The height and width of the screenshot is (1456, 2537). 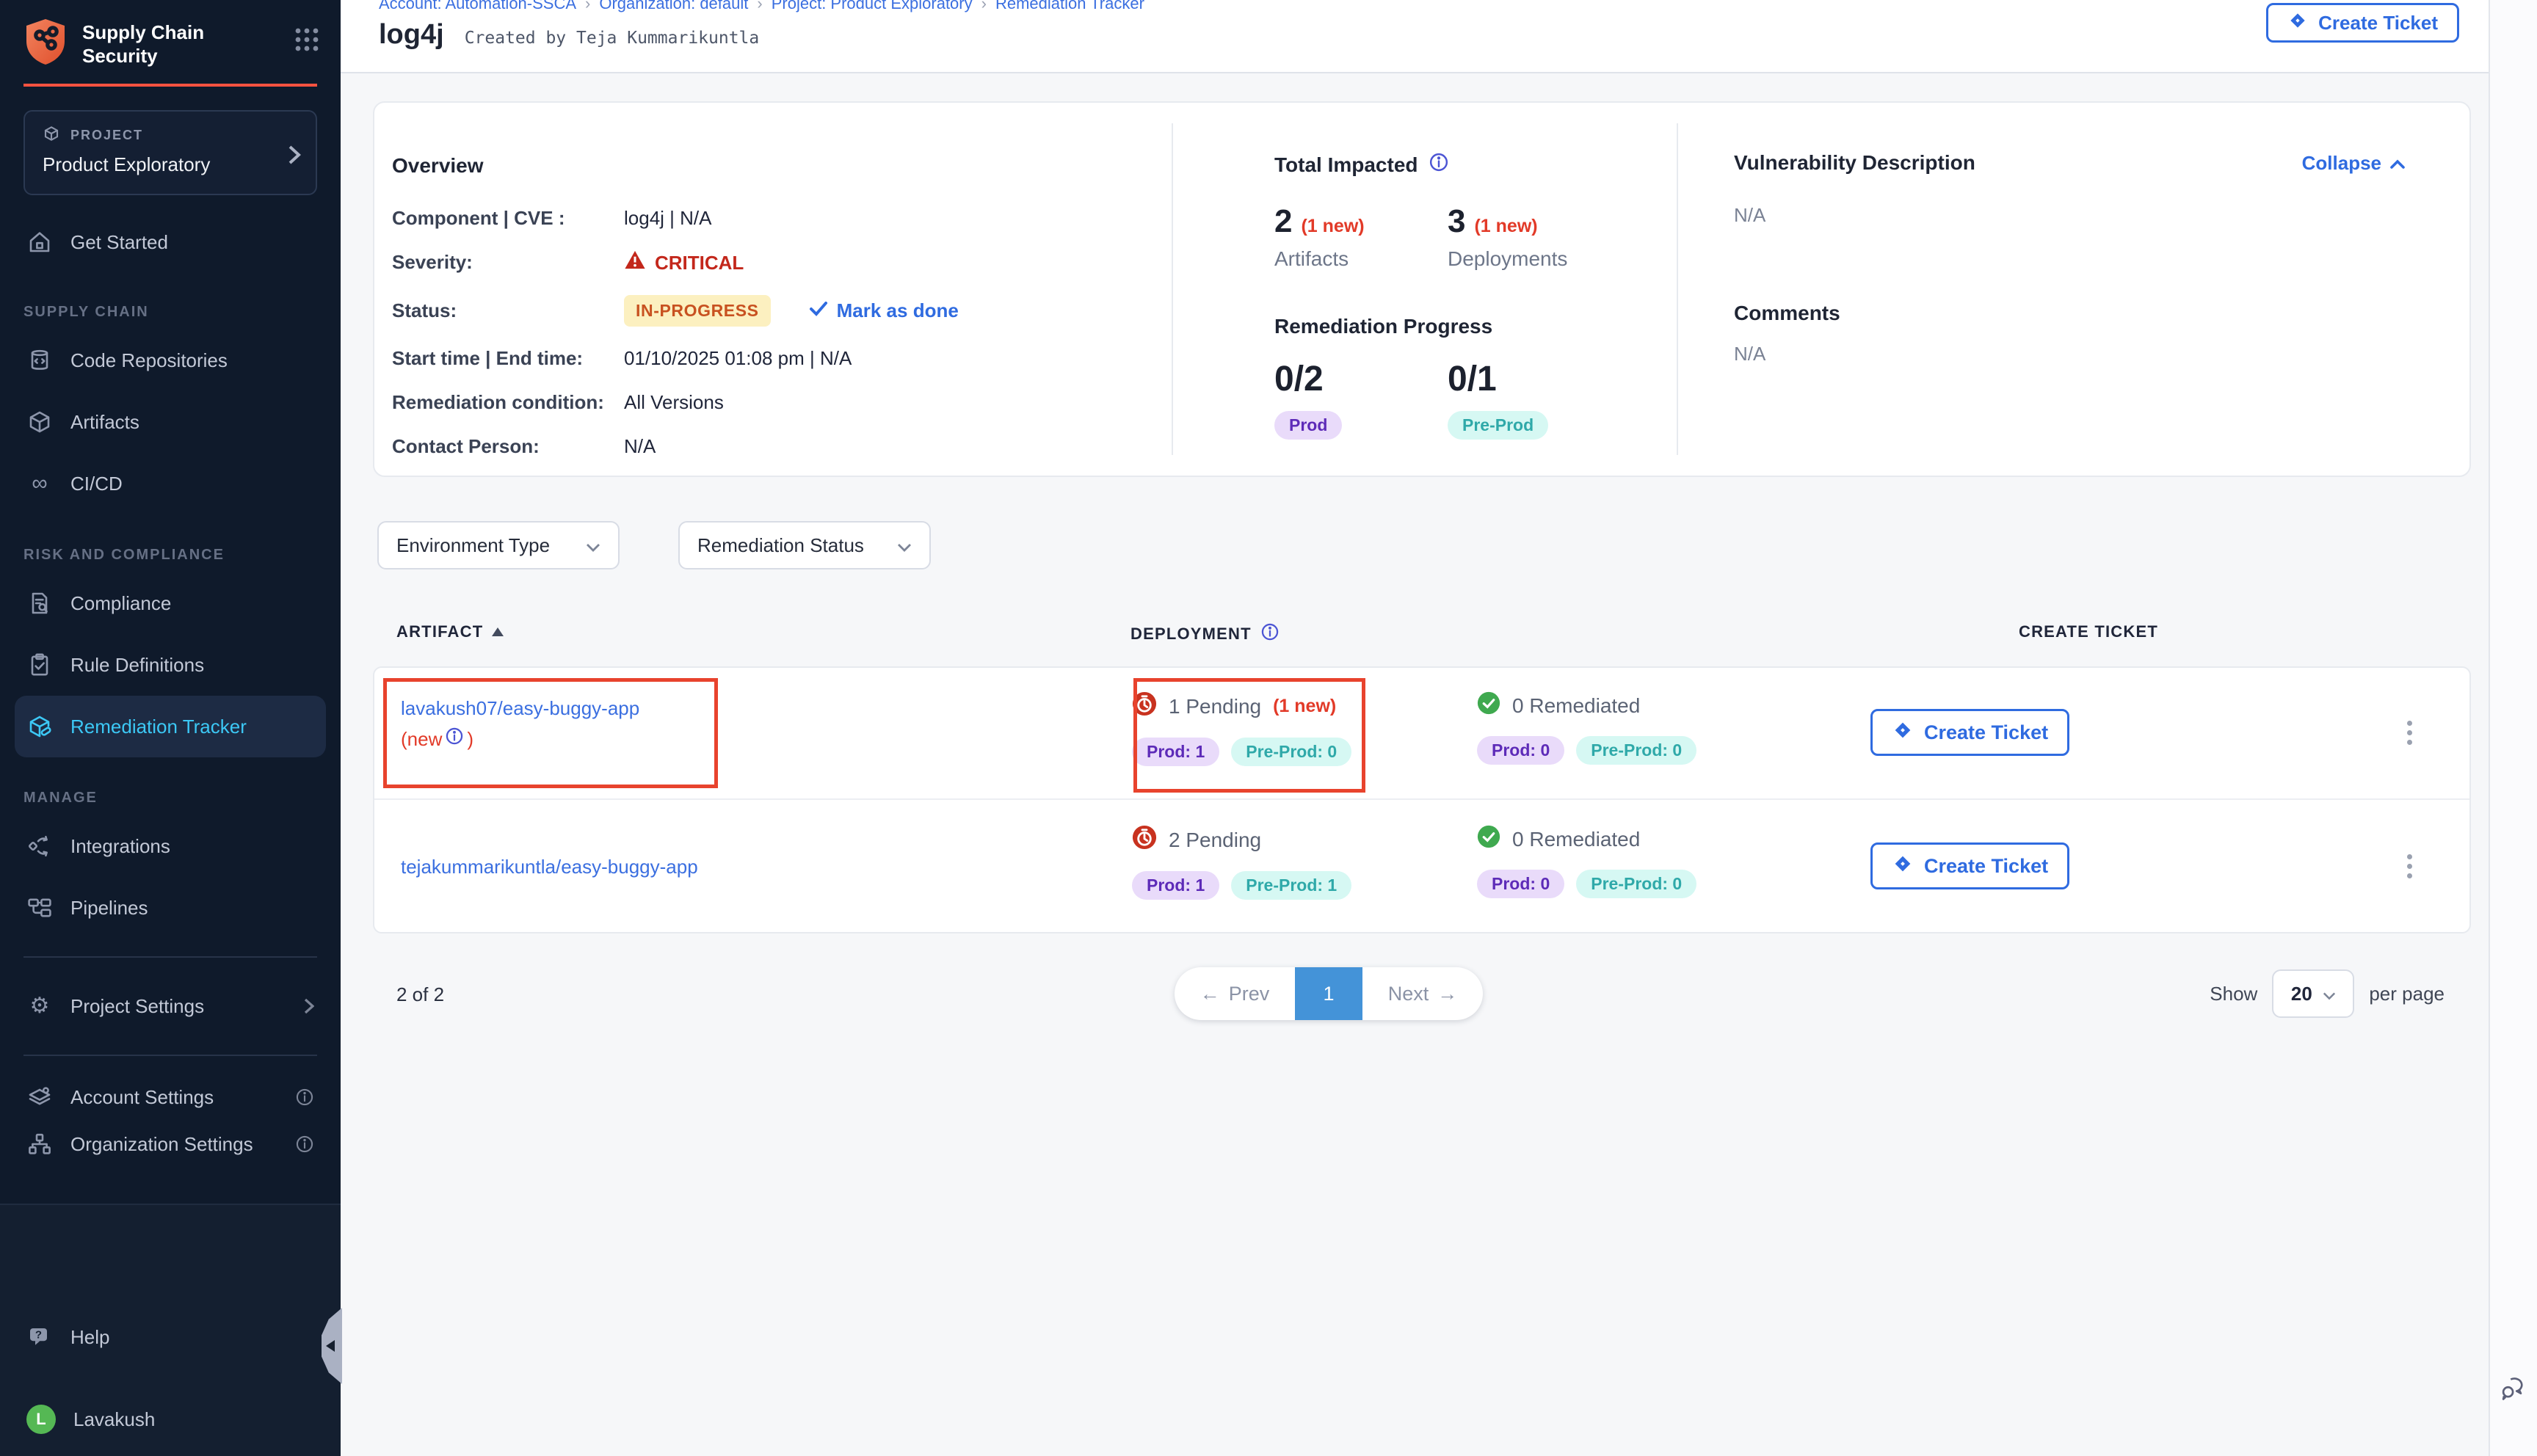 What do you see at coordinates (498, 545) in the screenshot?
I see `environment-type-filter: Environment Type` at bounding box center [498, 545].